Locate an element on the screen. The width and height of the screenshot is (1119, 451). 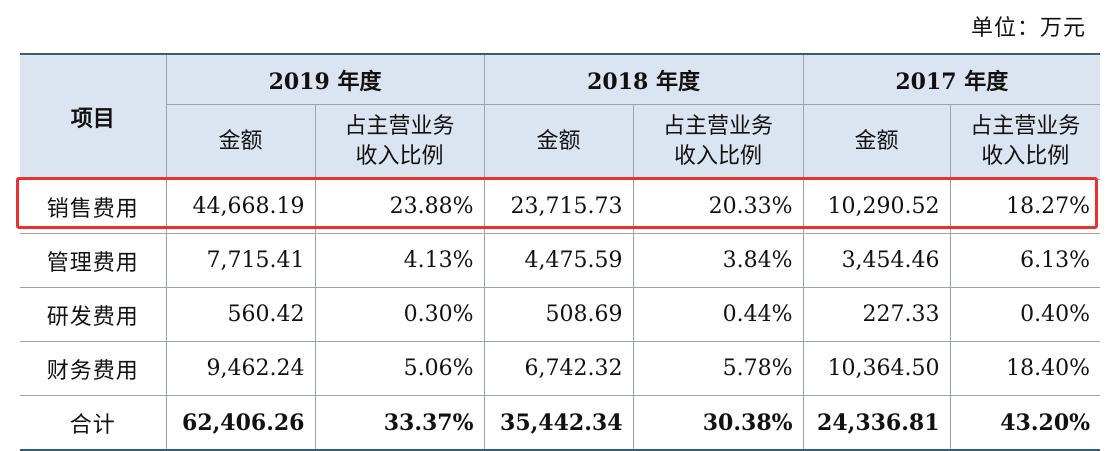
amount-cell: 560.42 is located at coordinates (240, 314).